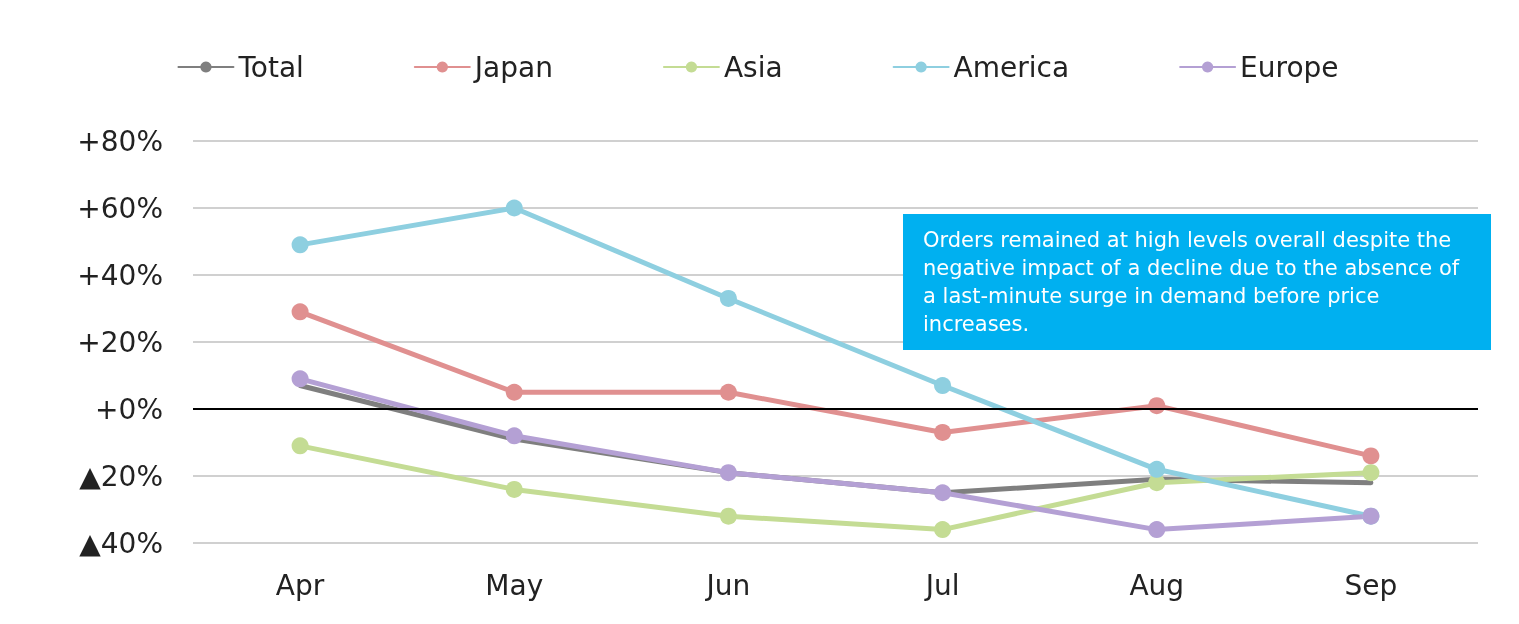 This screenshot has width=1519, height=624. What do you see at coordinates (300, 585) in the screenshot?
I see `x-tick-label: Apr` at bounding box center [300, 585].